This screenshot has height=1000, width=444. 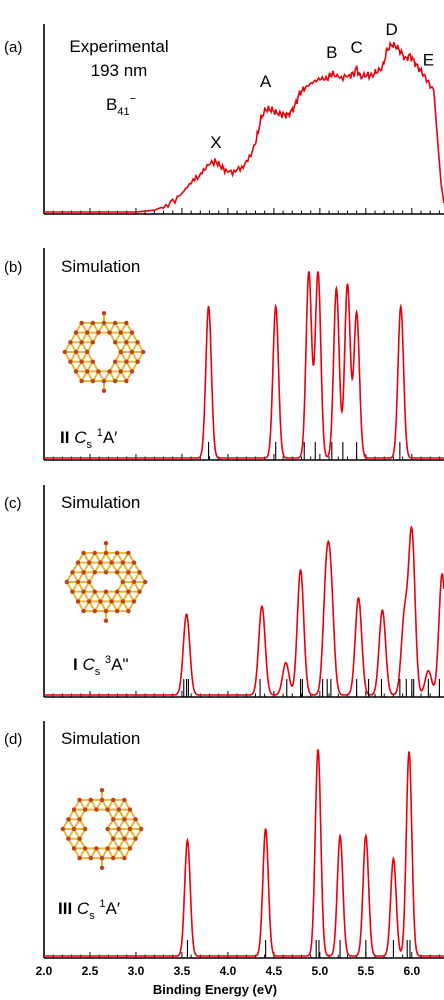 I want to click on species-label: B41−, so click(x=121, y=105).